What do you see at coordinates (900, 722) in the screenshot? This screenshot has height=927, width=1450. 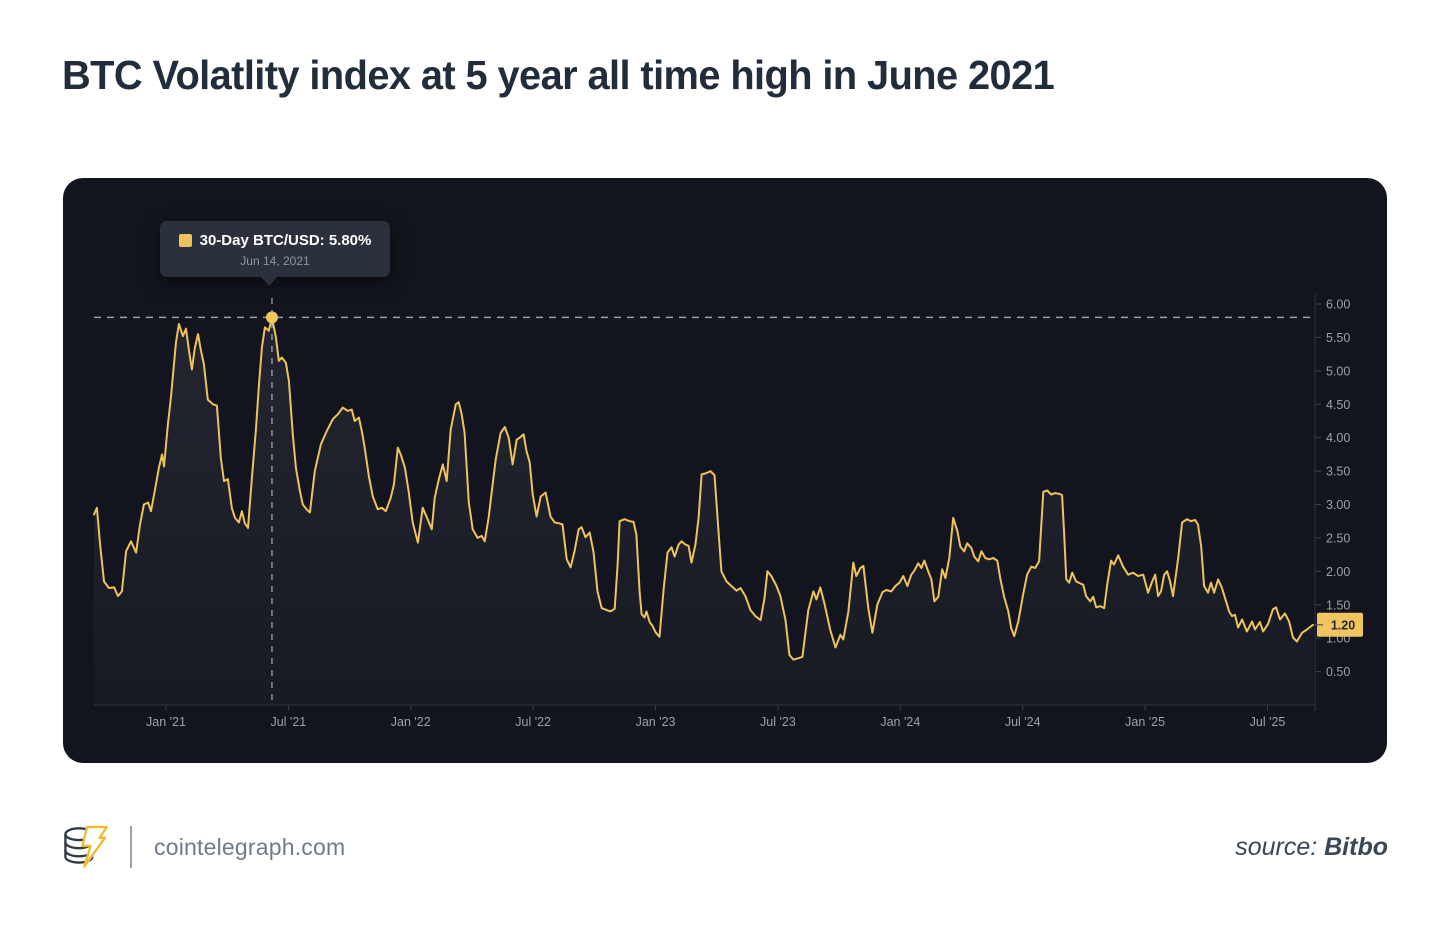 I see `x-axis-label: Jan '24` at bounding box center [900, 722].